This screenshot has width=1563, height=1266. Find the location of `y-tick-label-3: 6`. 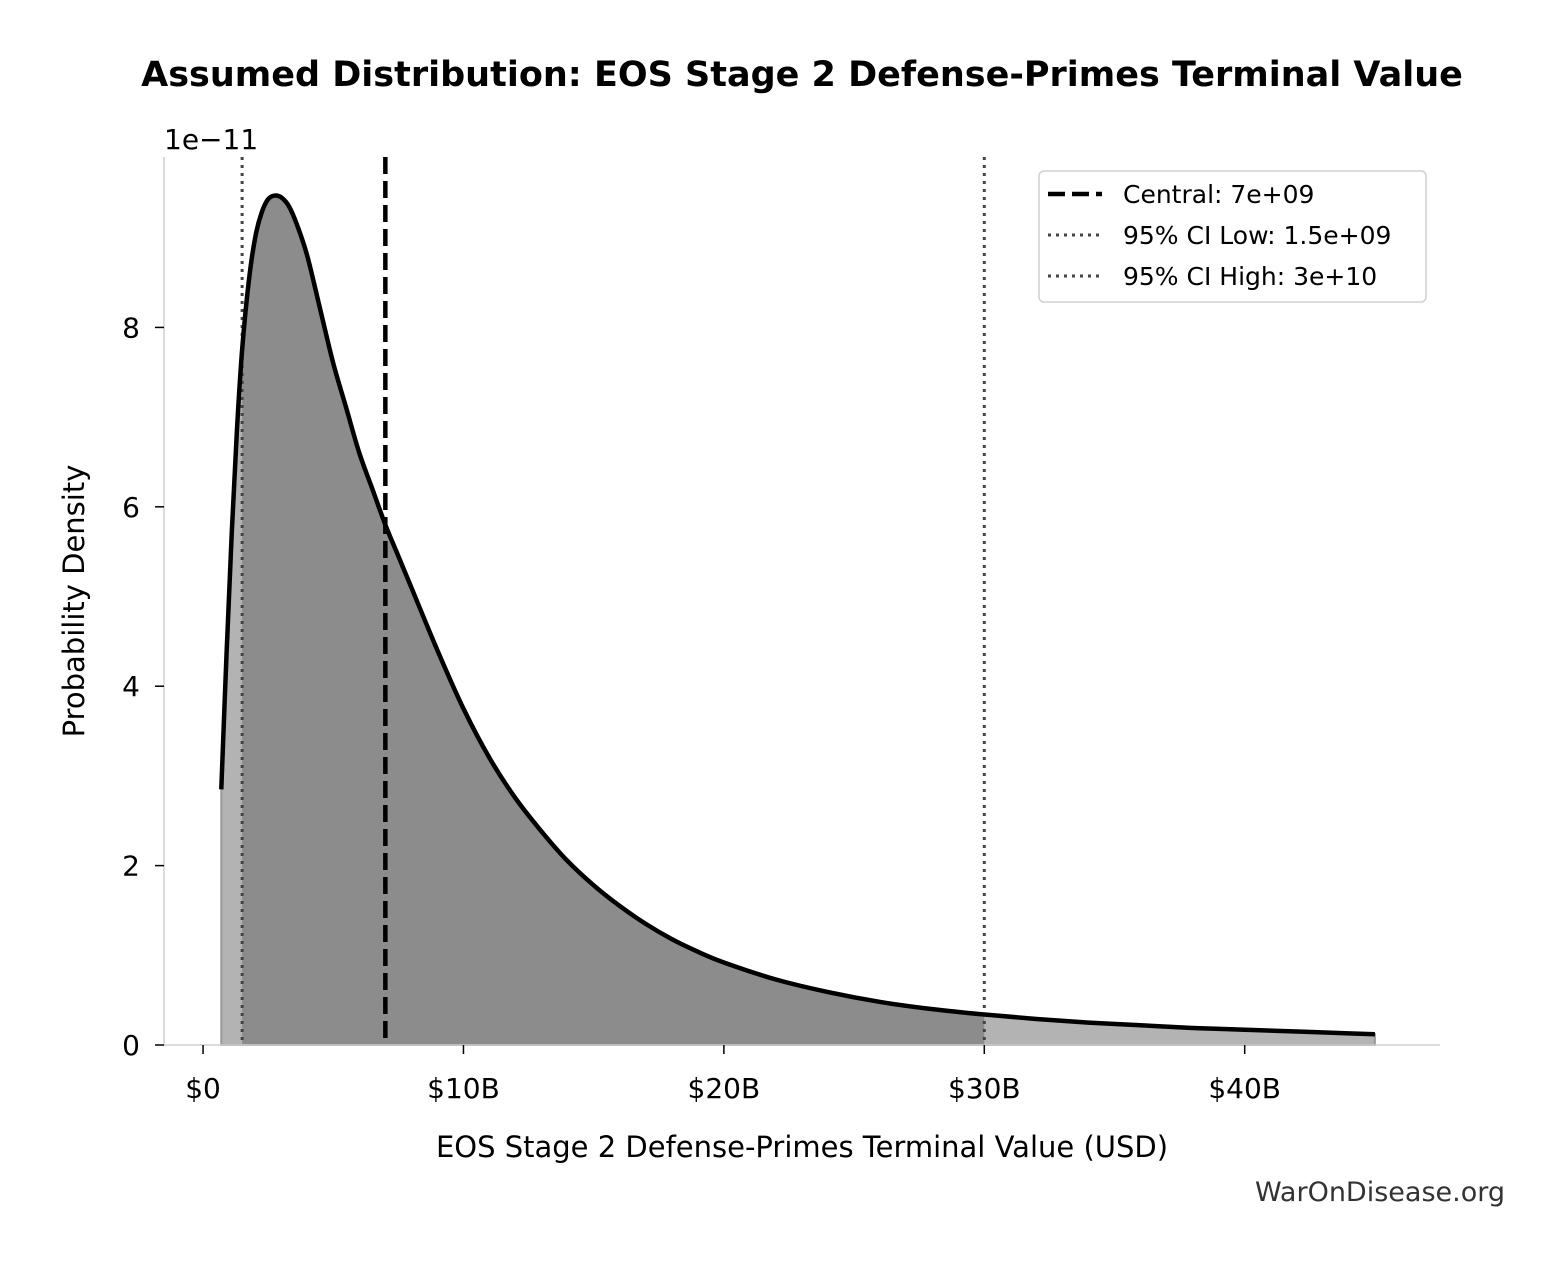

y-tick-label-3: 6 is located at coordinates (131, 507).